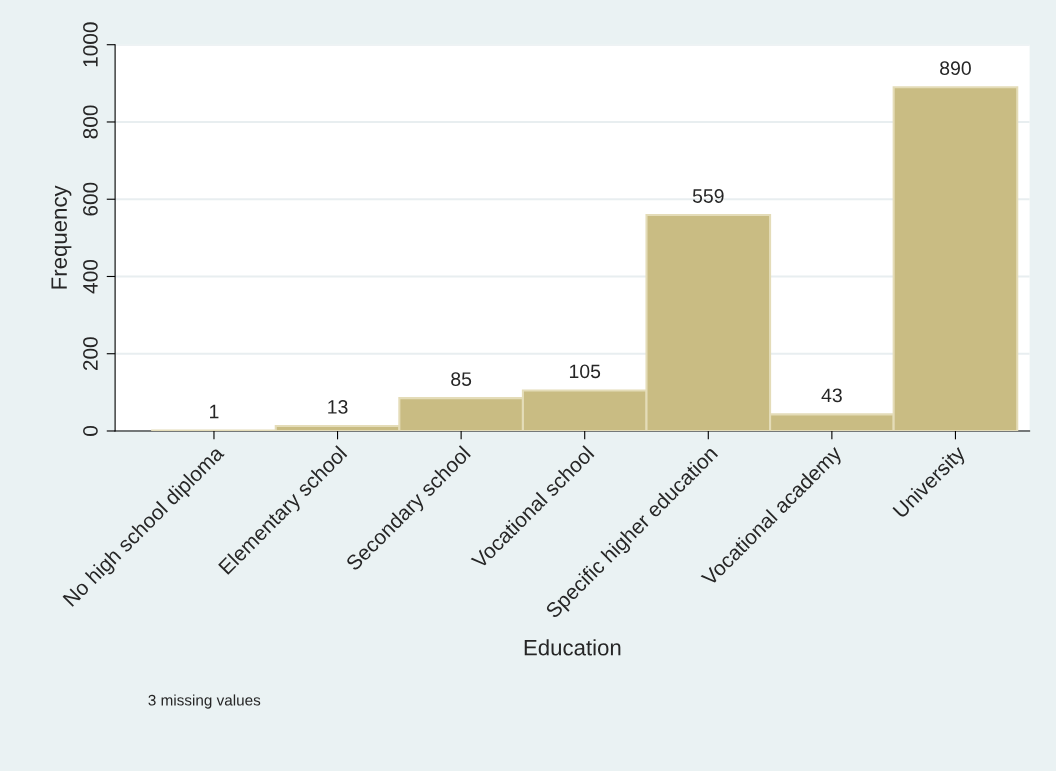 This screenshot has height=771, width=1056. What do you see at coordinates (831, 395) in the screenshot?
I see `data-label: 43` at bounding box center [831, 395].